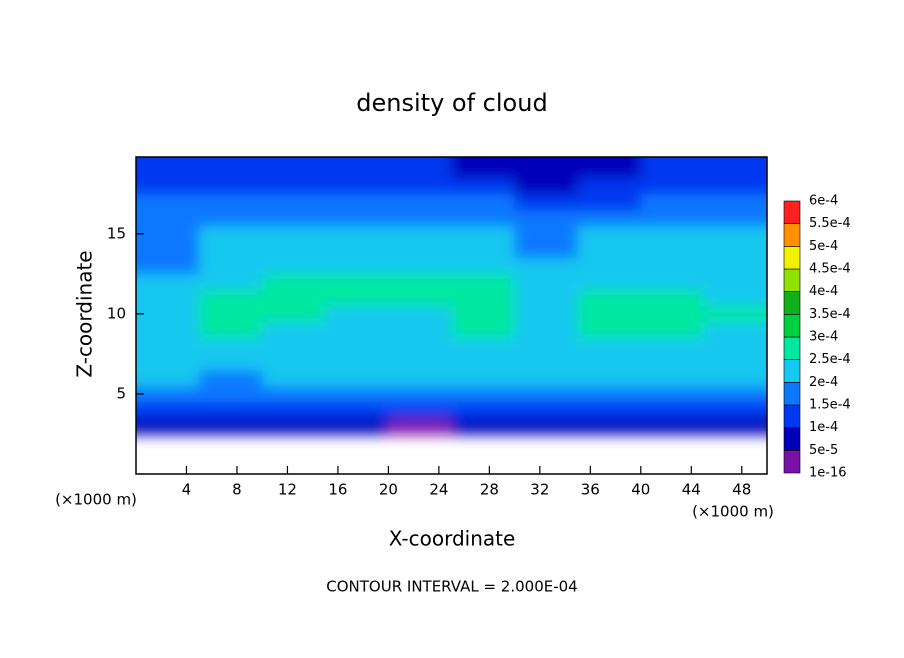 This screenshot has width=904, height=658. What do you see at coordinates (830, 405) in the screenshot?
I see `colorbar-label: 1.5e-4` at bounding box center [830, 405].